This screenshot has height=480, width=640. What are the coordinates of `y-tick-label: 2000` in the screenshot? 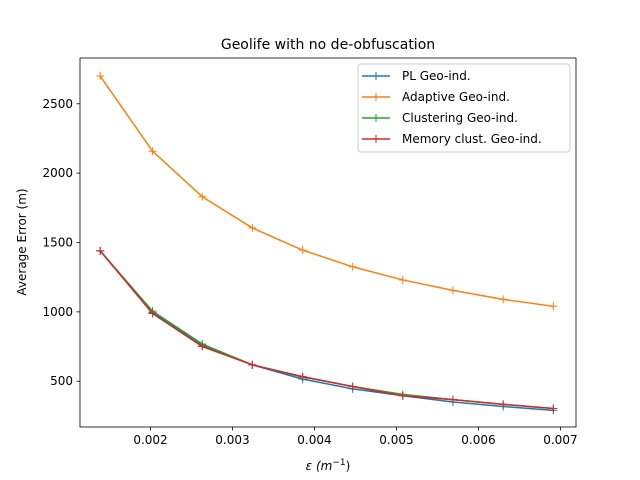 It's located at (57, 173).